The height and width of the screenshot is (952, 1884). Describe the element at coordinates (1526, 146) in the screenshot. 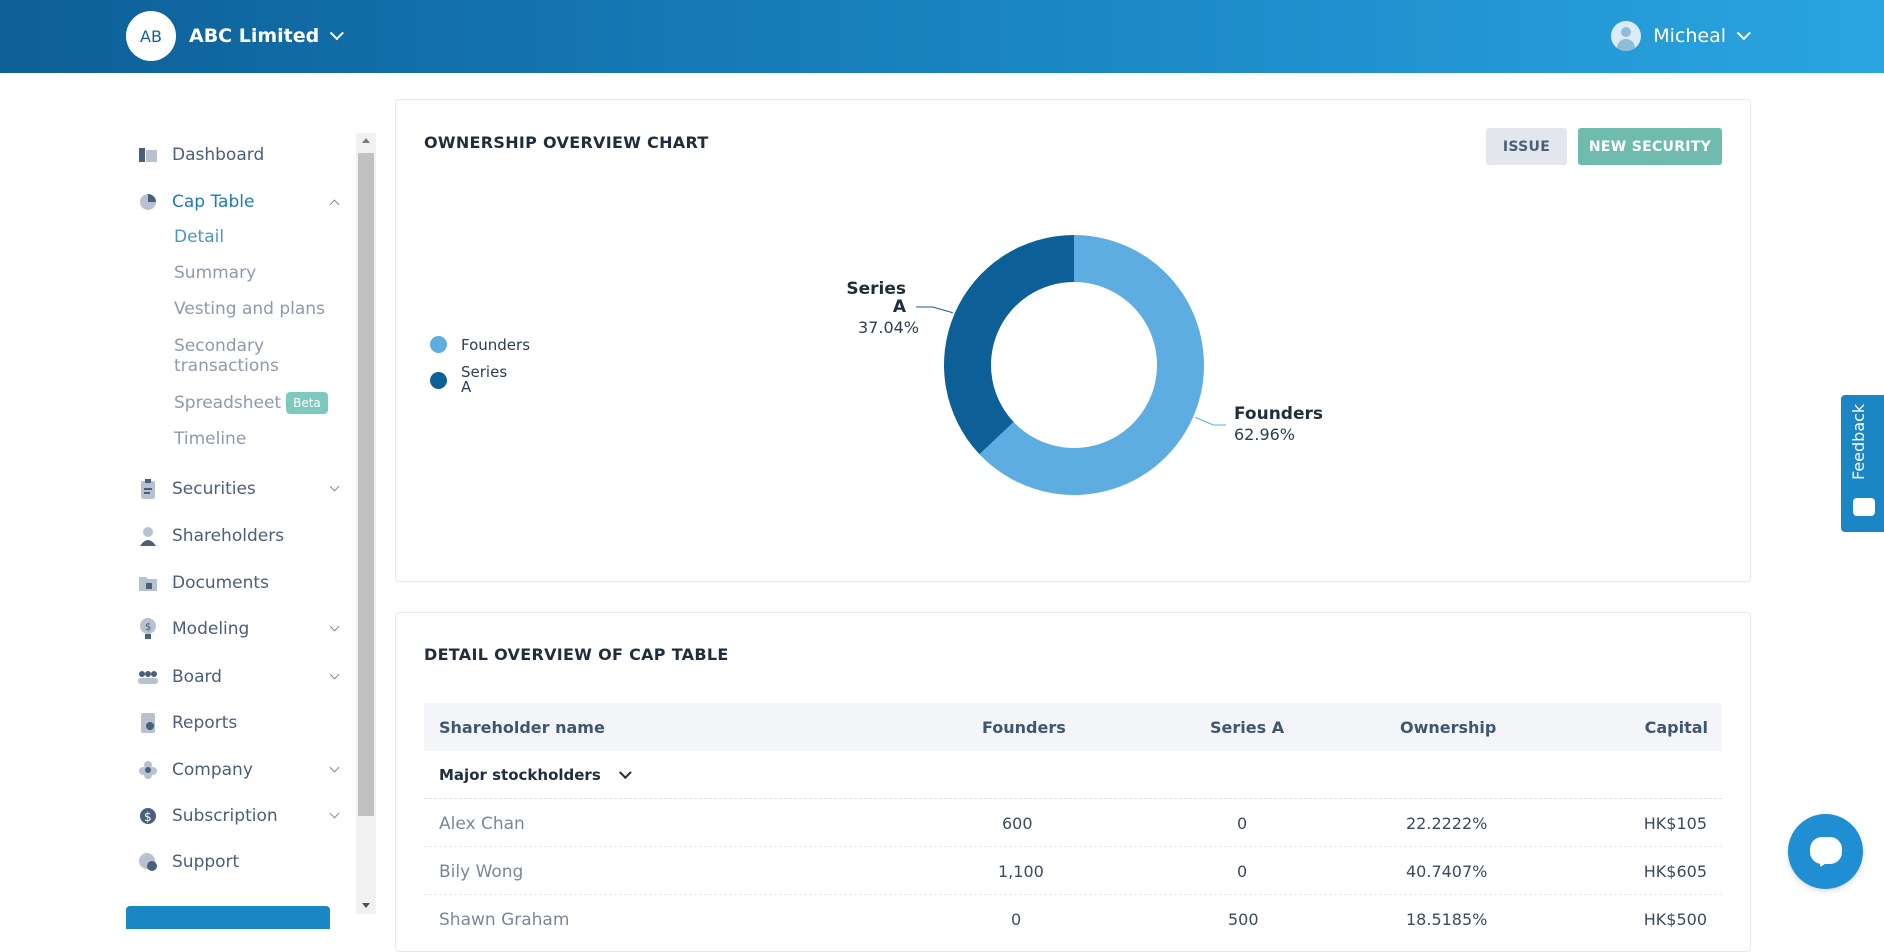

I see `issue-button: ISSUE` at that location.